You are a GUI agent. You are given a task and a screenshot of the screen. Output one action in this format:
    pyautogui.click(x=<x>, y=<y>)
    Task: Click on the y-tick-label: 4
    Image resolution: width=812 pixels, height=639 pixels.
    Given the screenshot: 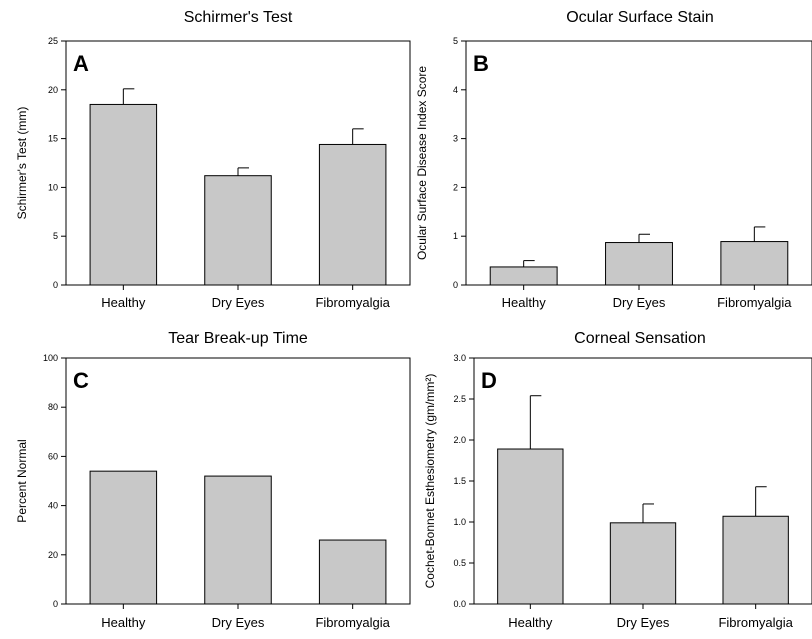 What is the action you would take?
    pyautogui.click(x=455, y=90)
    